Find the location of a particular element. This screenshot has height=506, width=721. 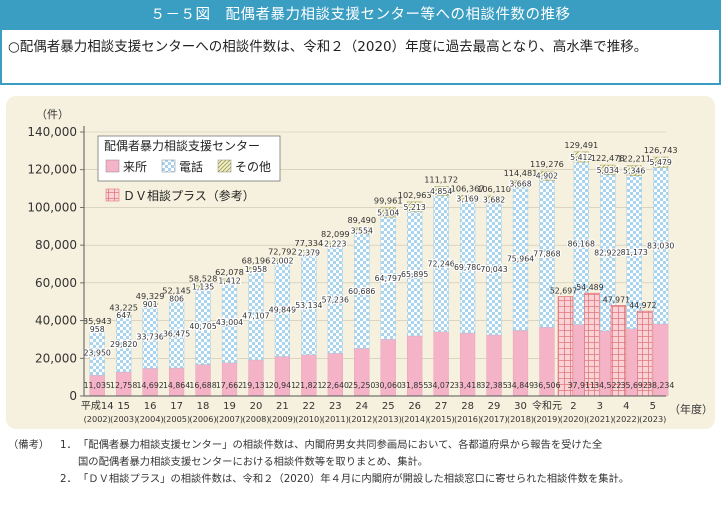

visit-label: 22,640 is located at coordinates (335, 385).